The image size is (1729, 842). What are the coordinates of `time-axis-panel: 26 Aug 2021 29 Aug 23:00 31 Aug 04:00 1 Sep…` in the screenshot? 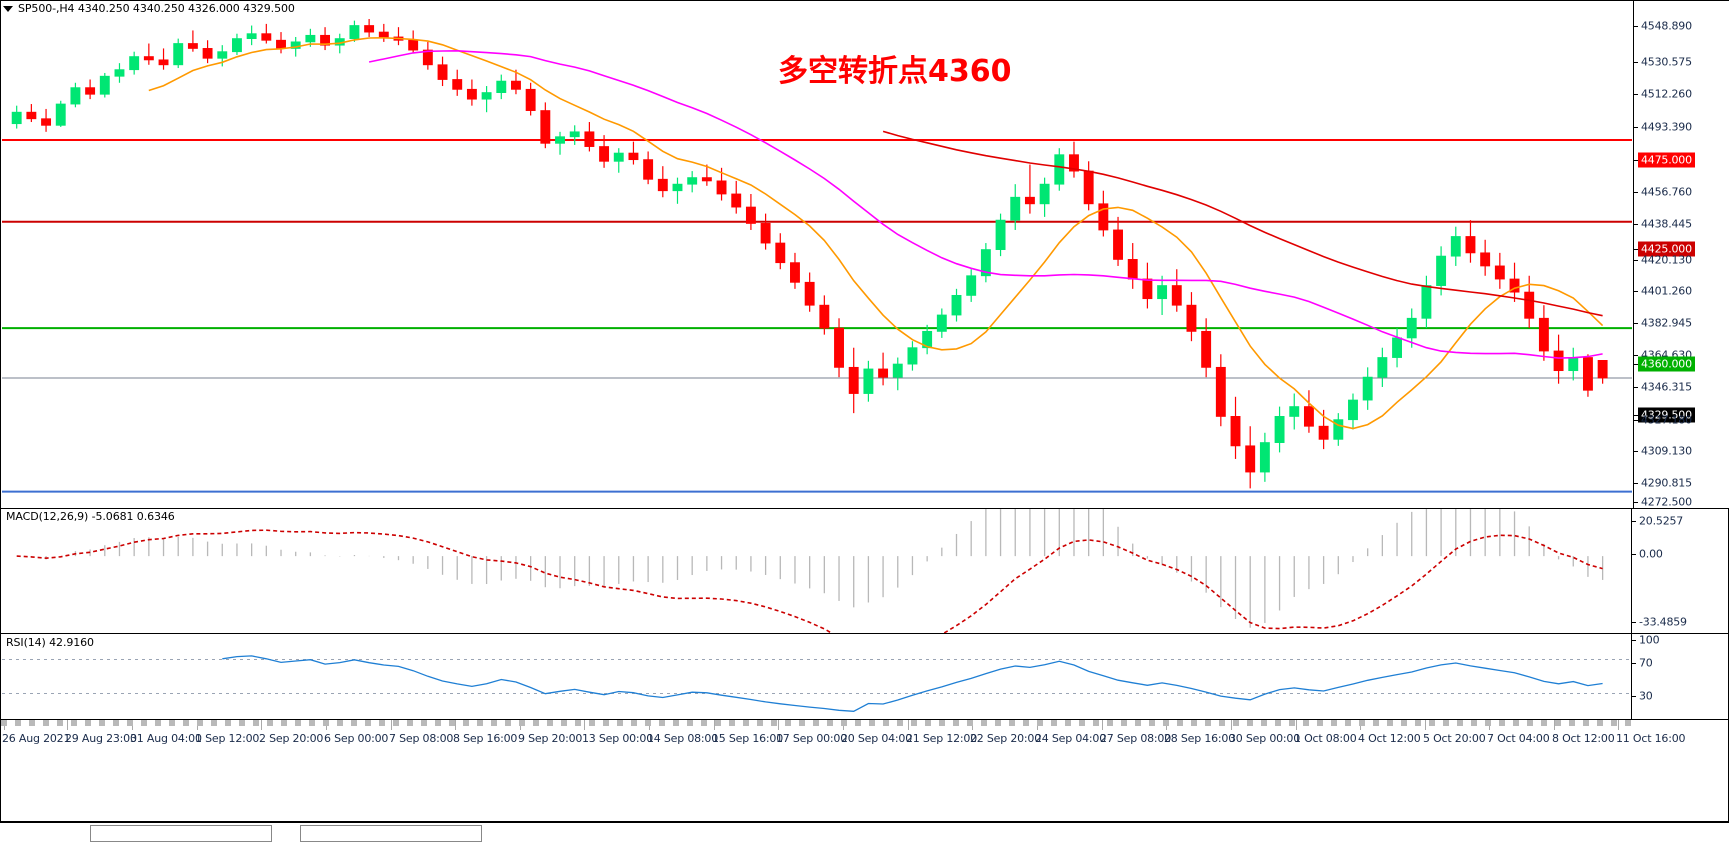 It's located at (864, 771).